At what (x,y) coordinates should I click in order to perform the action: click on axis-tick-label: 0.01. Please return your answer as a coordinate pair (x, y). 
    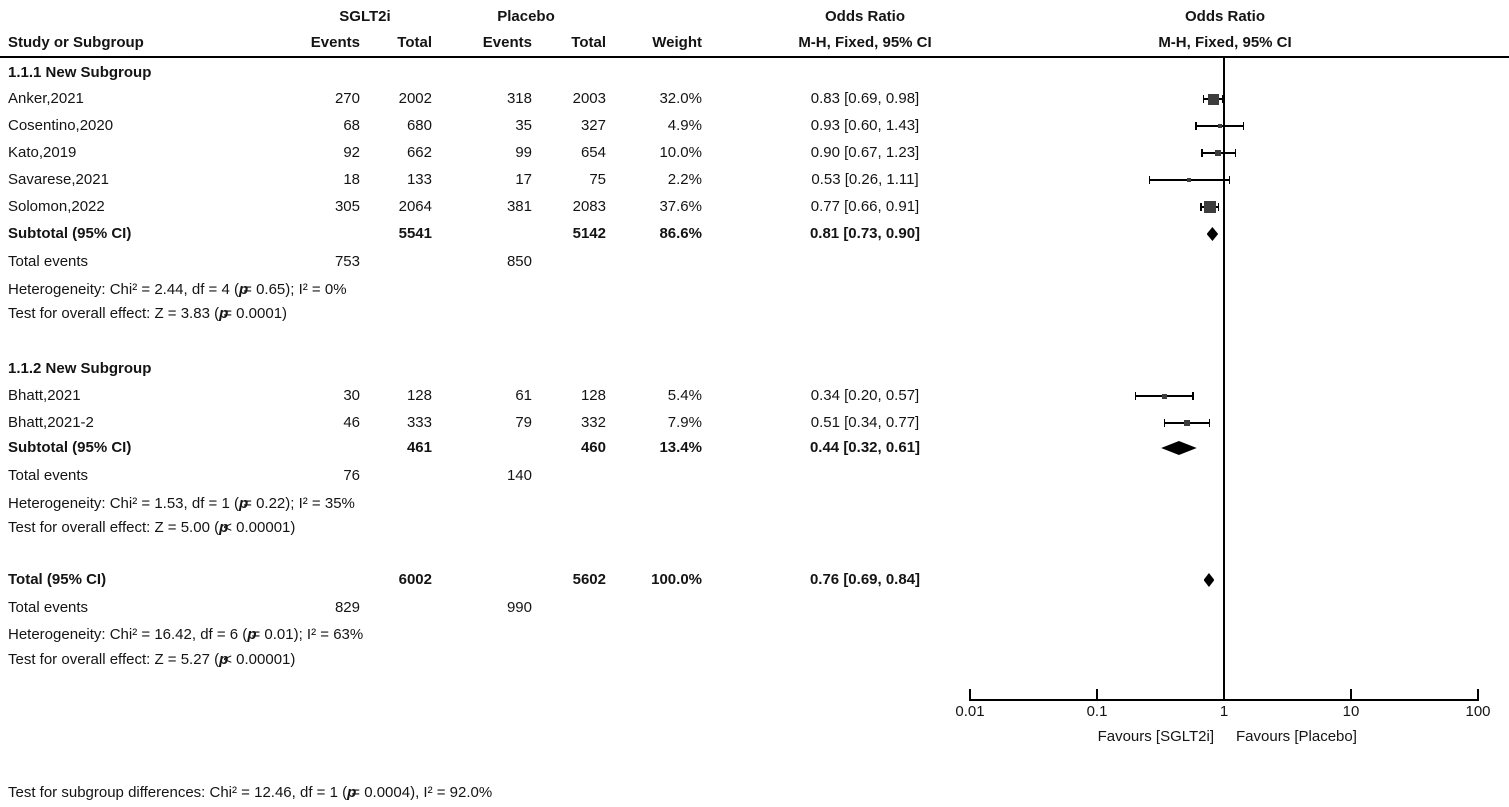
    Looking at the image, I should click on (970, 711).